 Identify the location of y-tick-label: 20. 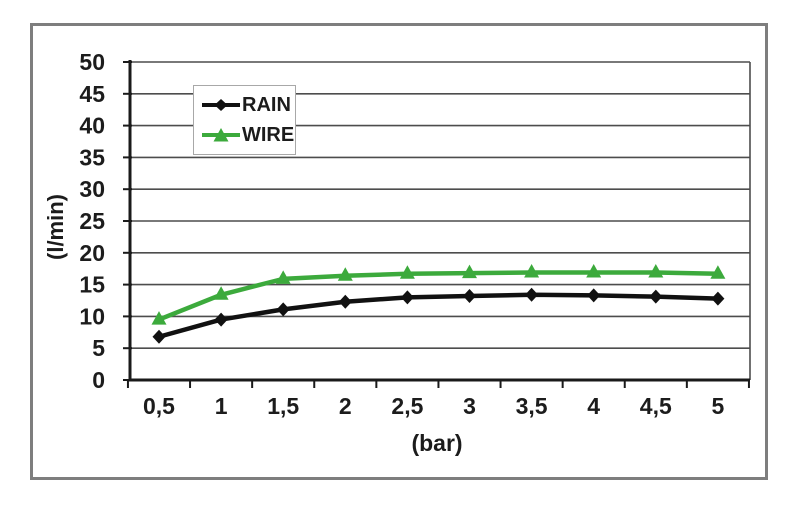
(92, 253).